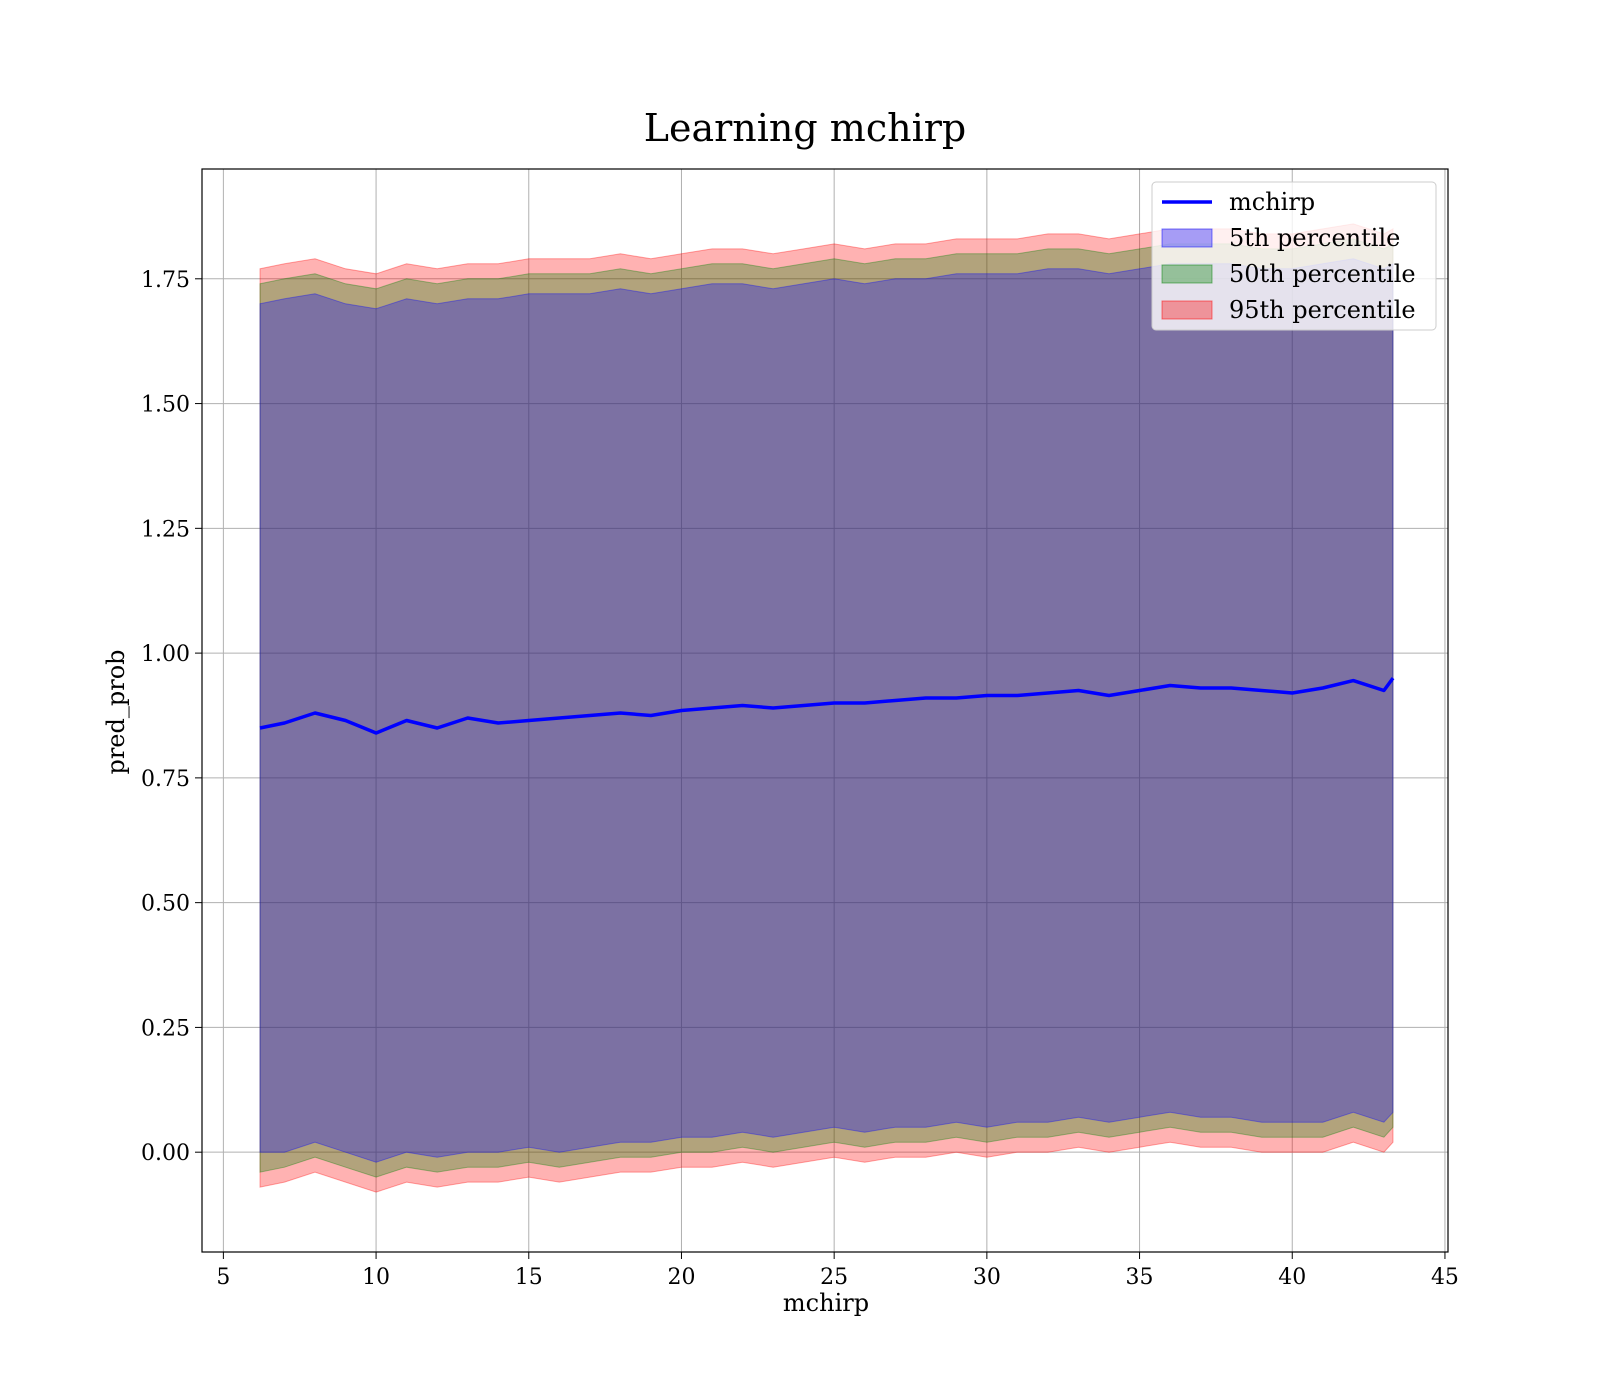  I want to click on chart-title: Learning mchirp, so click(805, 128).